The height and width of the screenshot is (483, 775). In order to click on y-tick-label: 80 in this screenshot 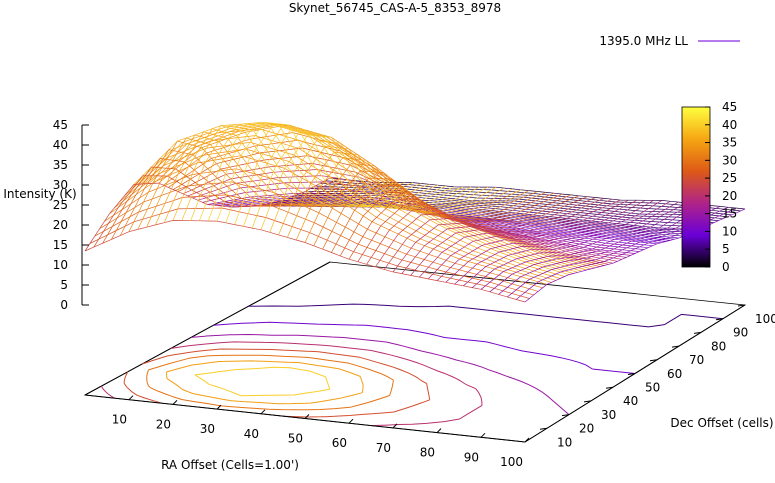, I will do `click(718, 346)`.